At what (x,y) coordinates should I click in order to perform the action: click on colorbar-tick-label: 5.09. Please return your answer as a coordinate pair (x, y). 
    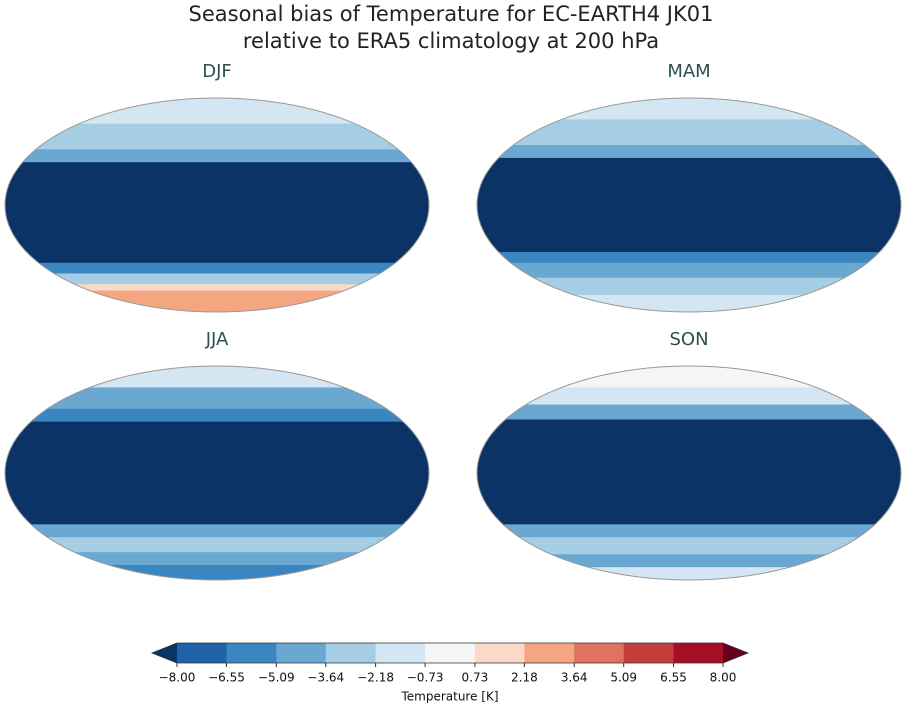
    Looking at the image, I should click on (623, 678).